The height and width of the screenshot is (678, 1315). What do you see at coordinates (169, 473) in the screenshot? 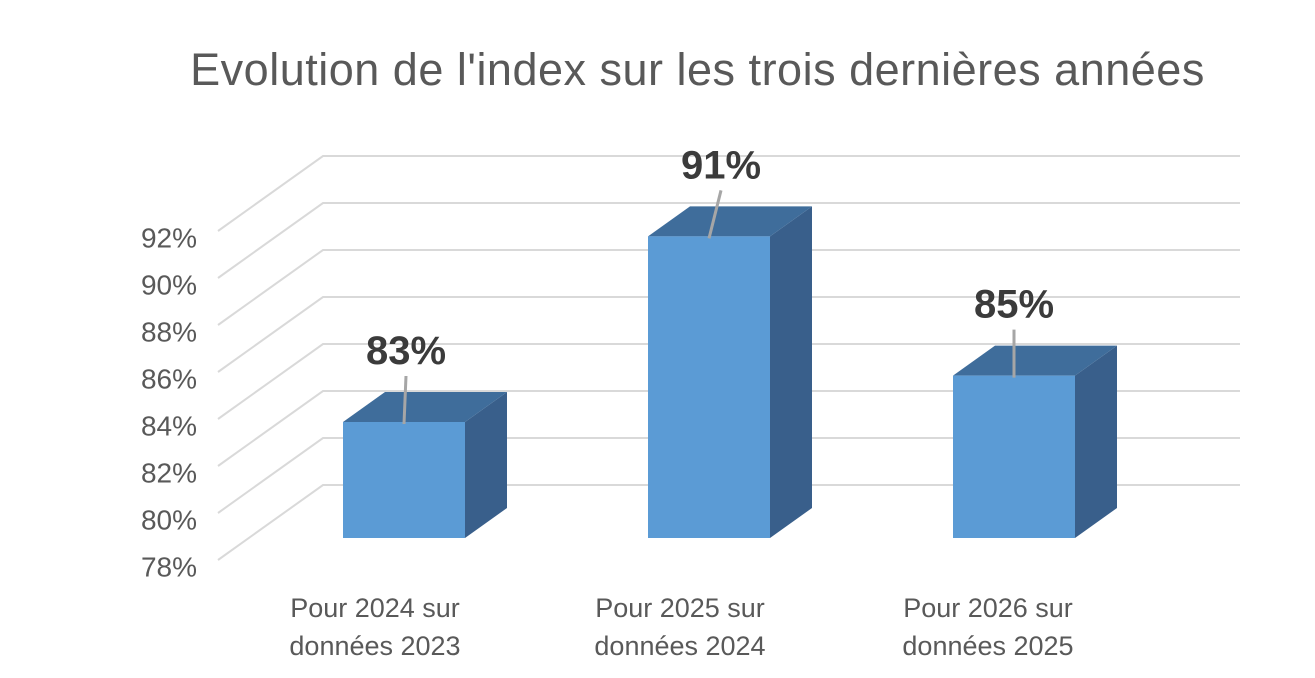
I see `y-axis-tick-label: 82%` at bounding box center [169, 473].